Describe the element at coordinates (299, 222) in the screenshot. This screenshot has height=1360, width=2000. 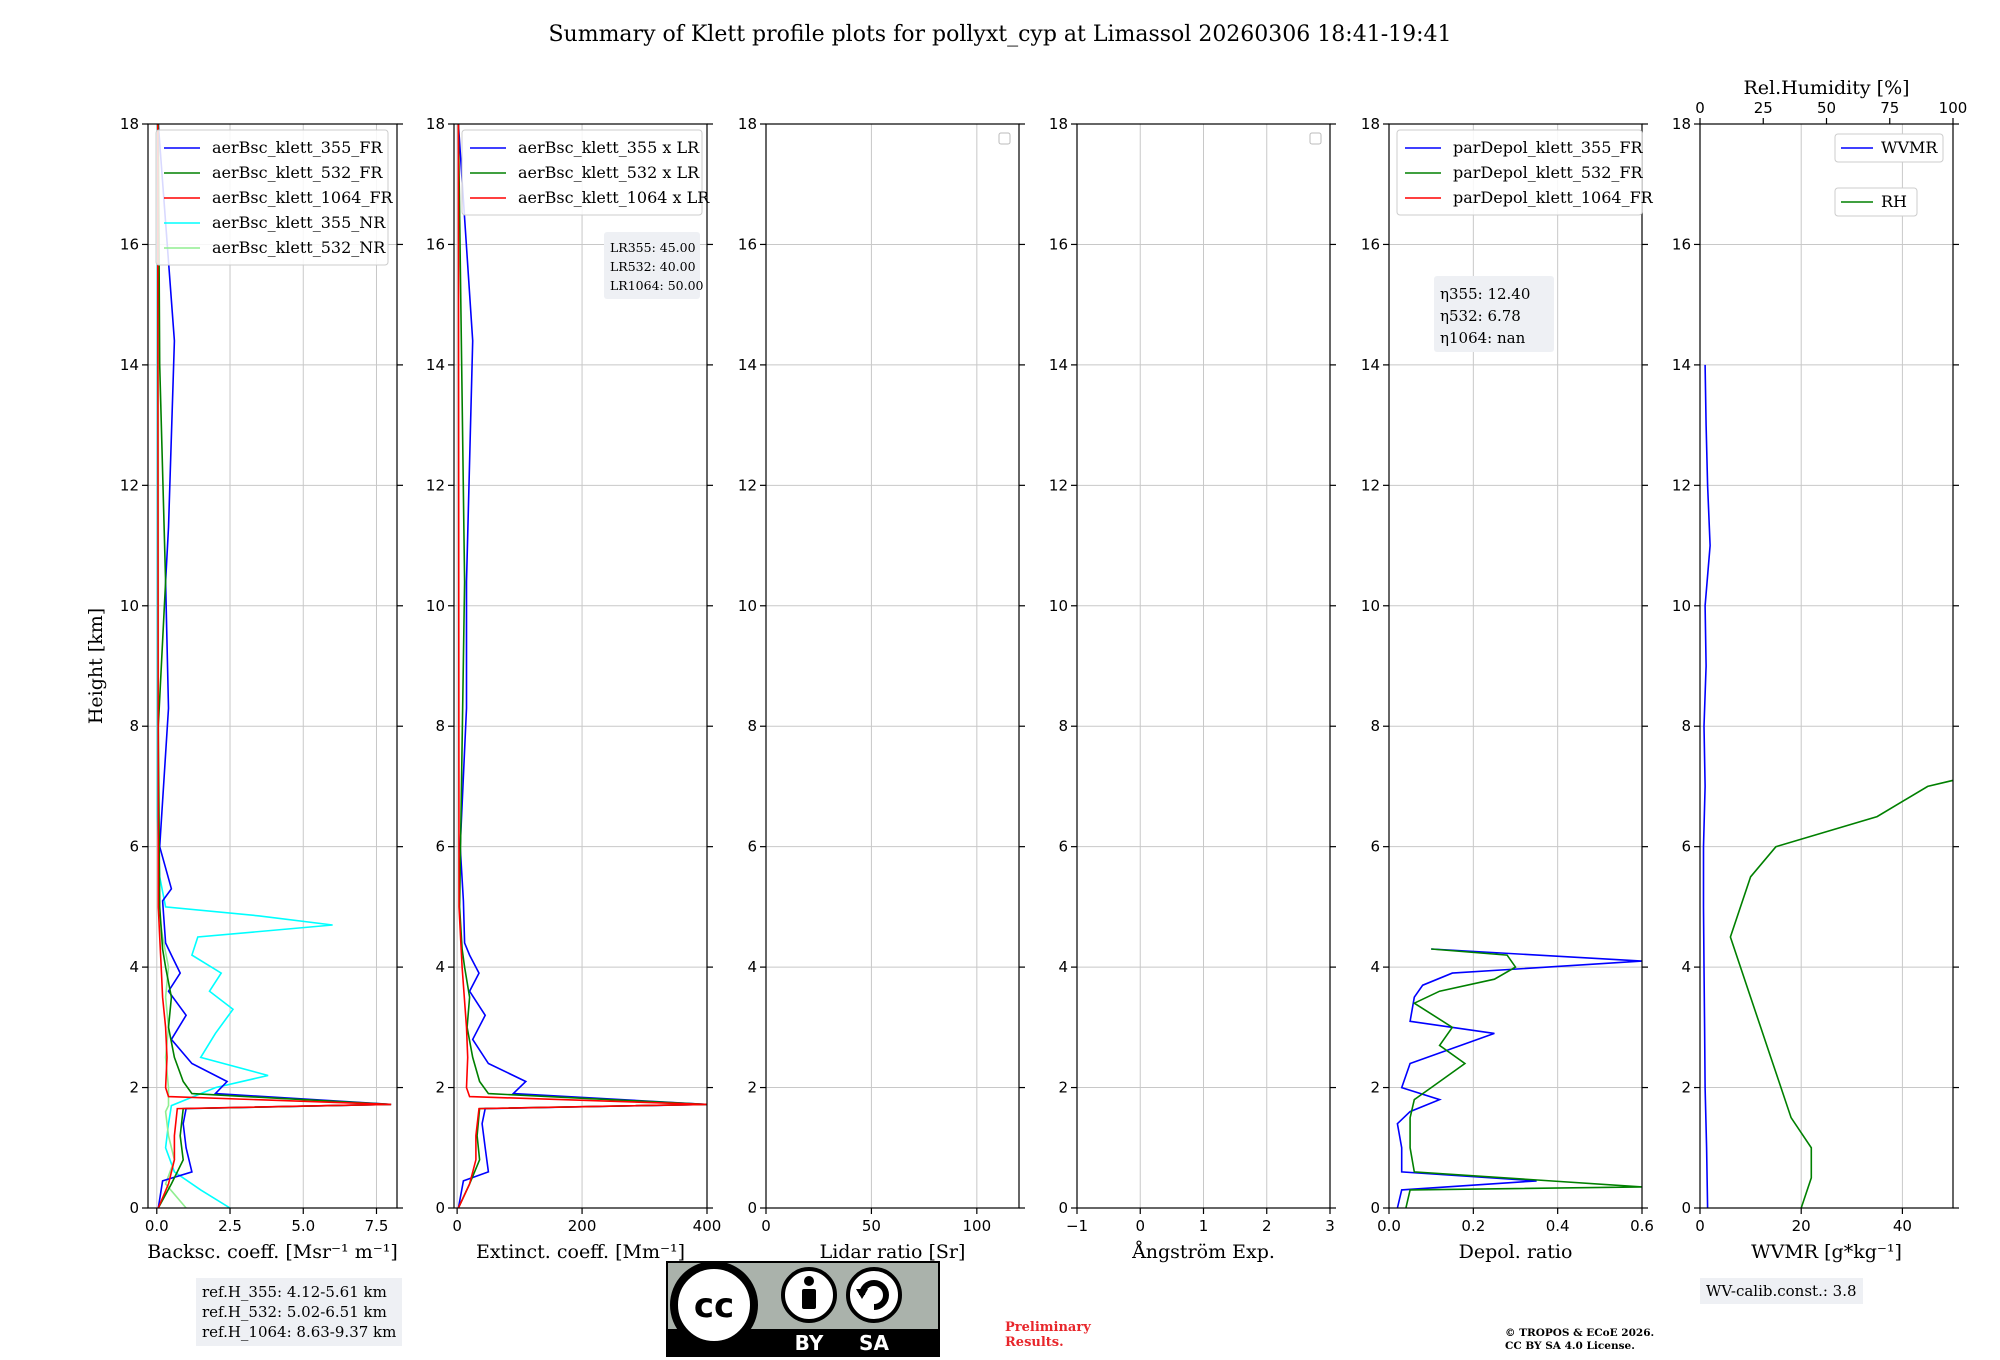
I see `legend-entry: aerBsc_klett_355_NR` at that location.